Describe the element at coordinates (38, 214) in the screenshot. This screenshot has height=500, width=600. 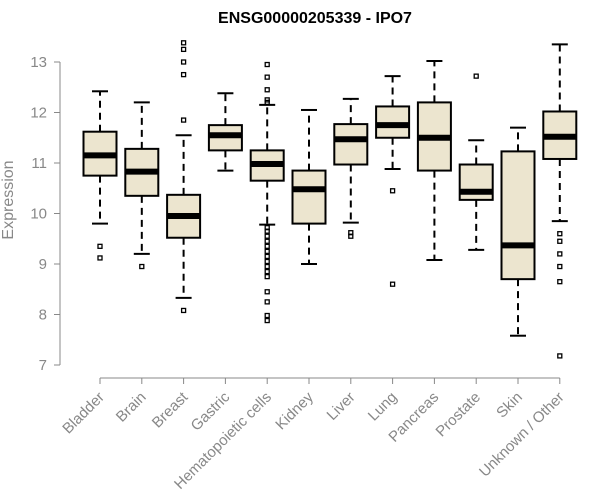
I see `y-tick-label: 10` at that location.